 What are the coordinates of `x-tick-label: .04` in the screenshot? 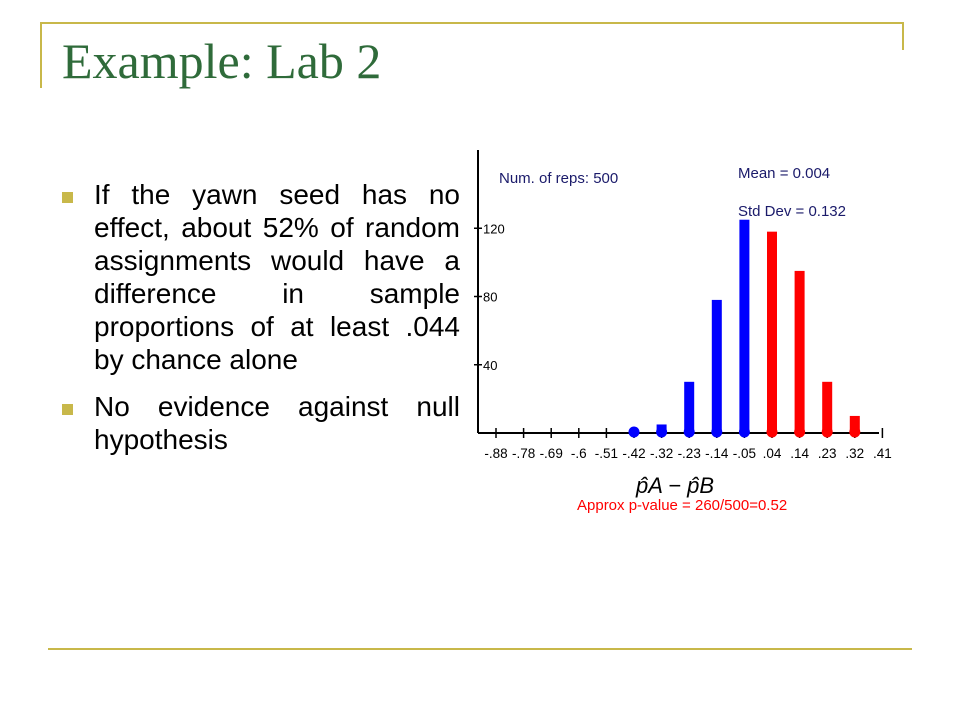 It's located at (772, 453).